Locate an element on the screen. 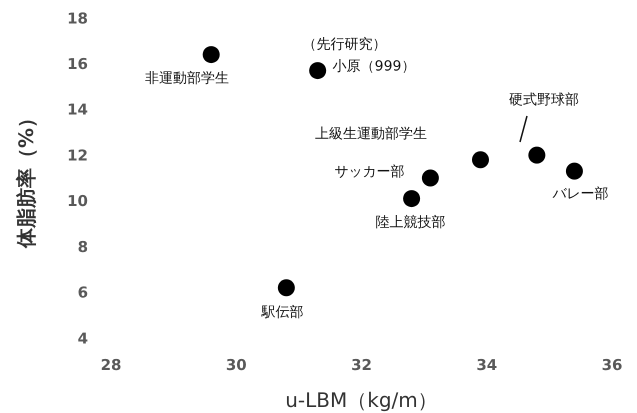 The height and width of the screenshot is (413, 637). annotation: 陸上競技部 is located at coordinates (411, 222).